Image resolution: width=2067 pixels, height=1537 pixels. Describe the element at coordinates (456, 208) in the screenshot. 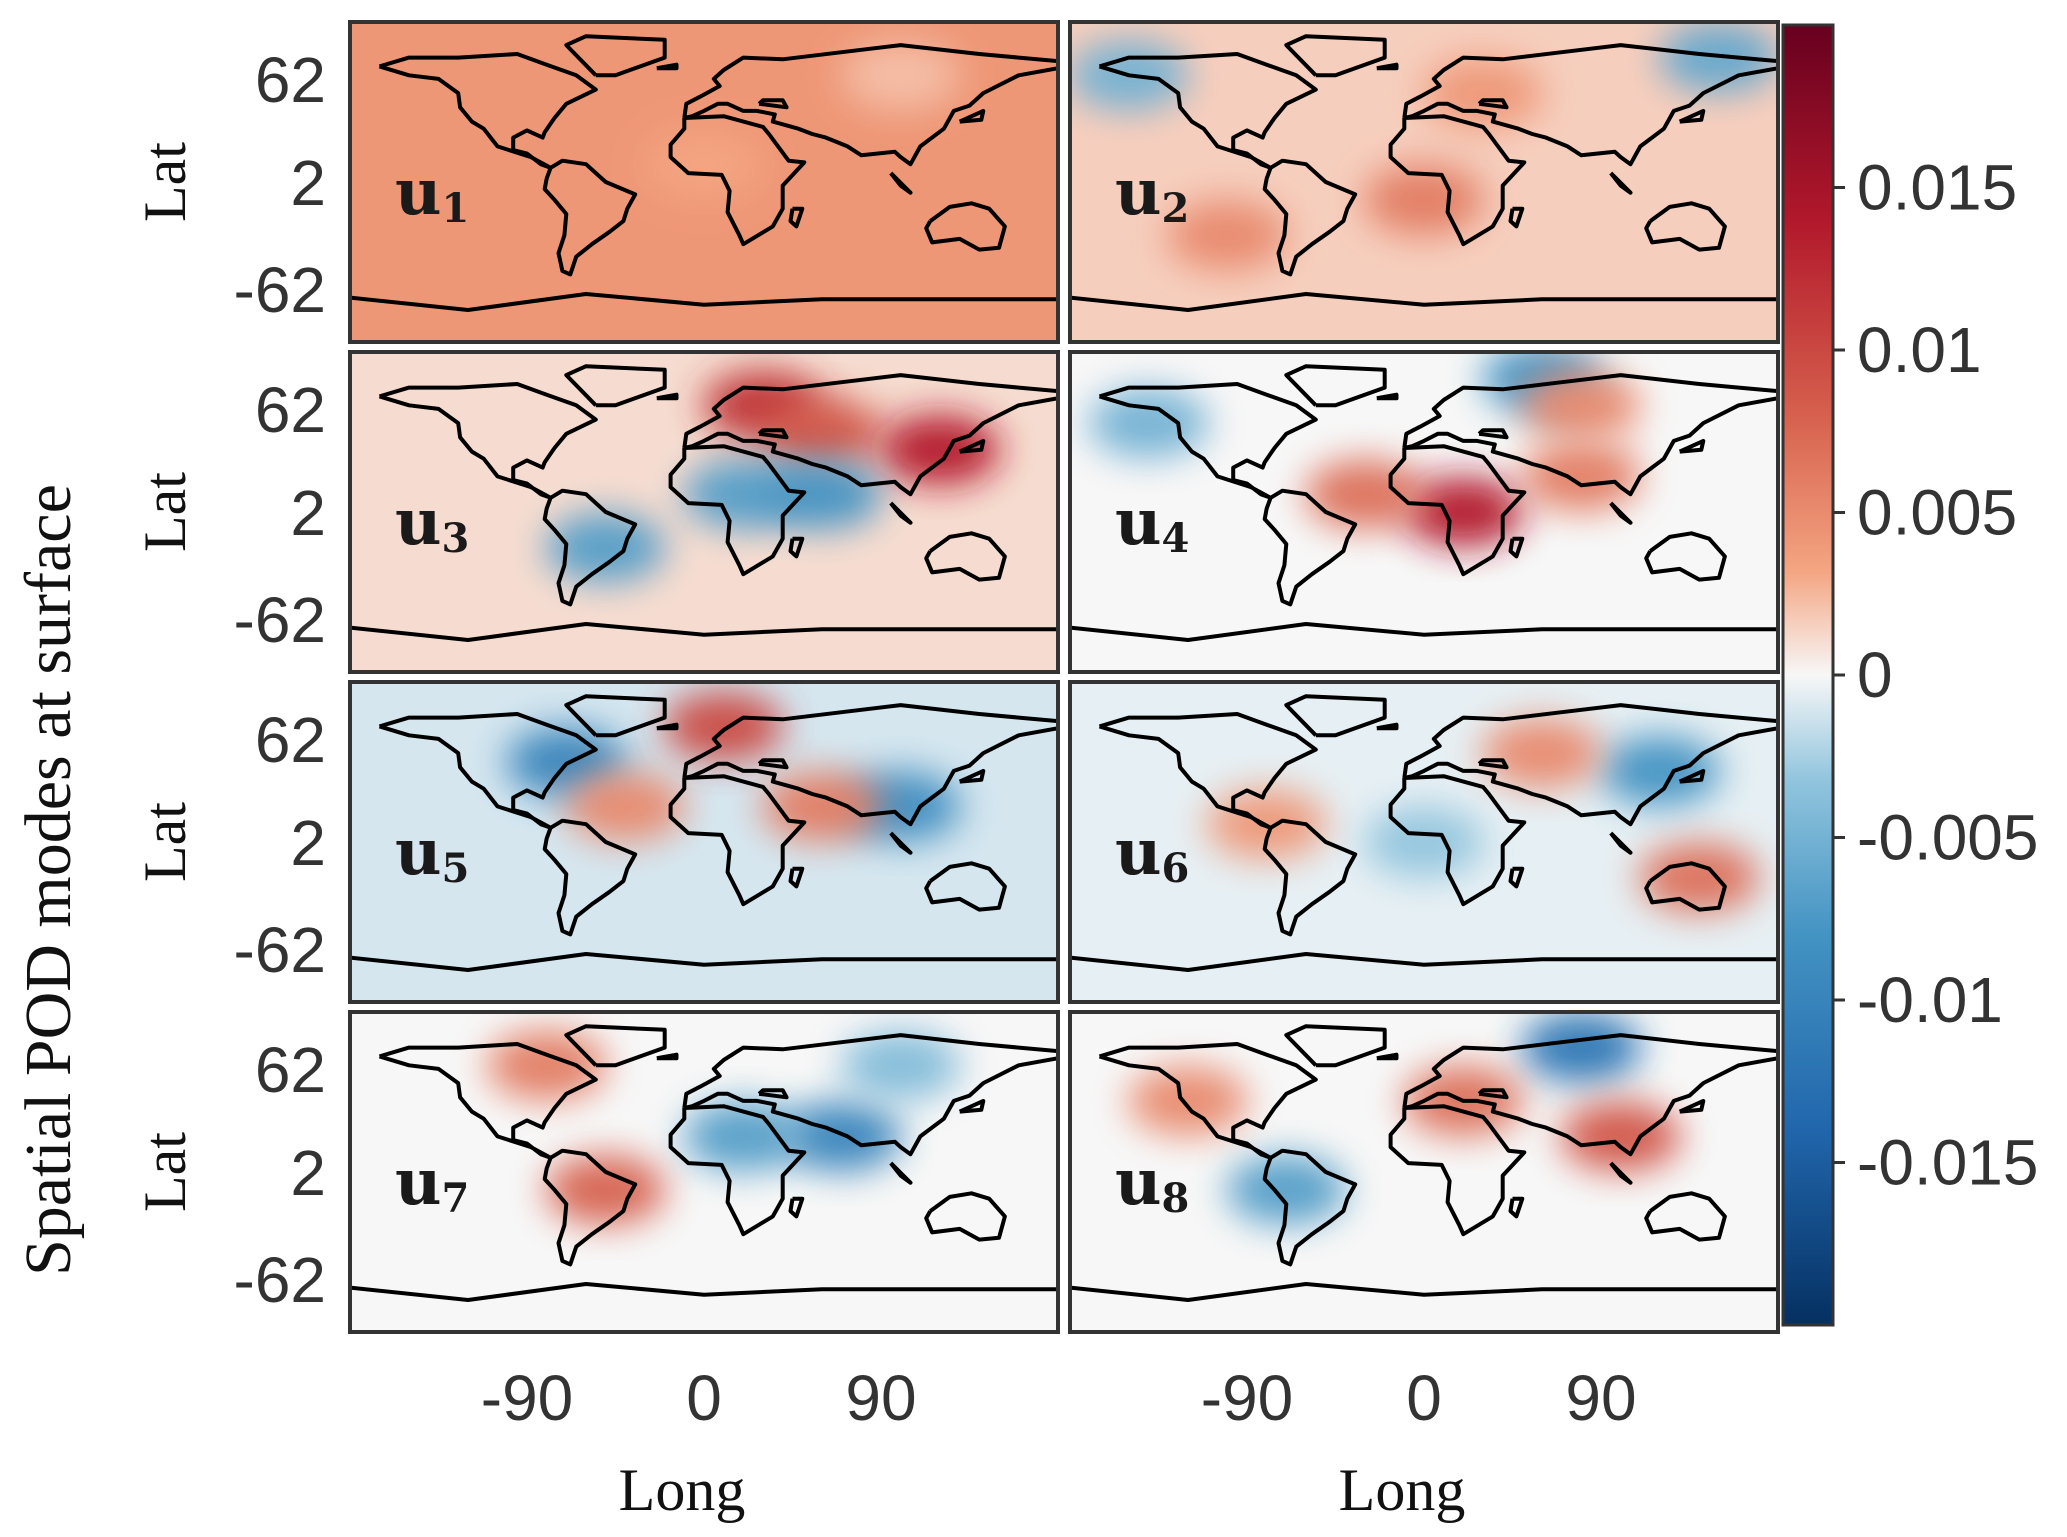

I see `mode-index: 1` at that location.